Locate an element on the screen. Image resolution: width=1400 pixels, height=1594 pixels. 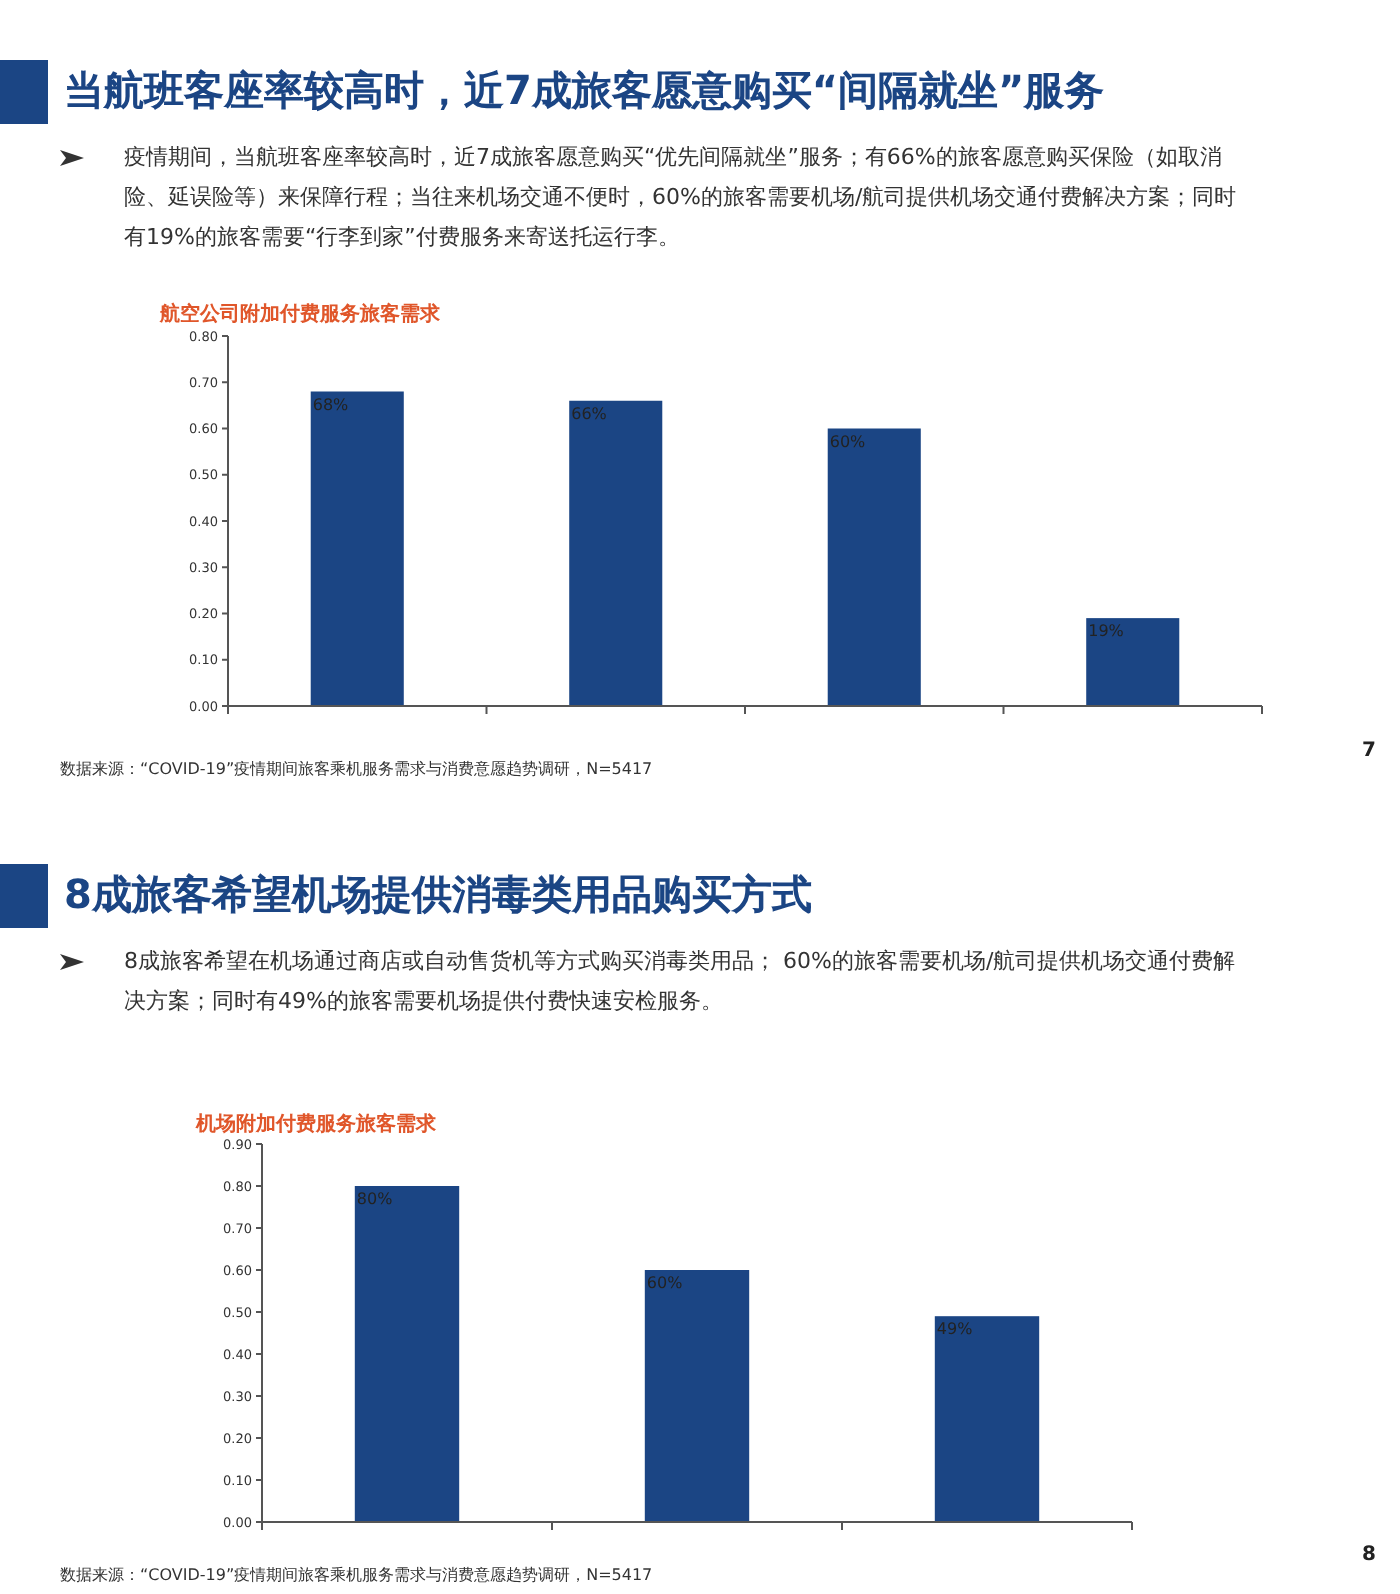
data-label: 68% is located at coordinates (331, 404).